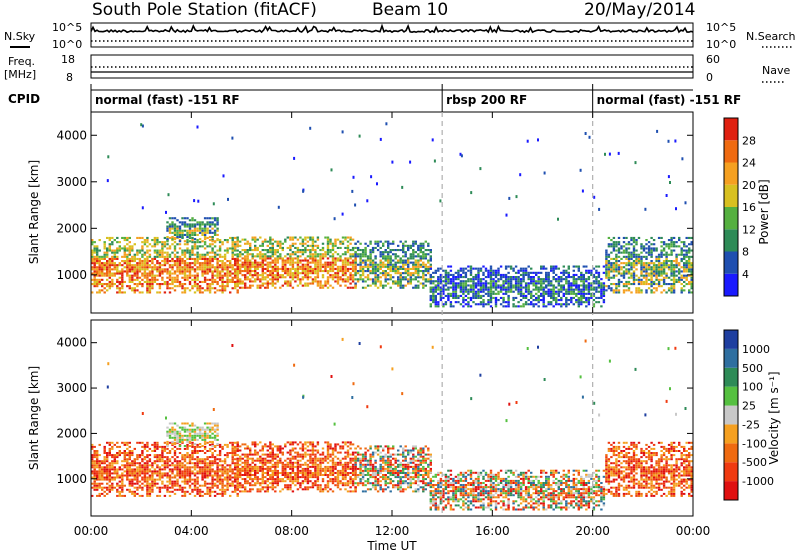 The width and height of the screenshot is (800, 554). What do you see at coordinates (709, 77) in the screenshot?
I see `nave-axis-bottom: 0` at bounding box center [709, 77].